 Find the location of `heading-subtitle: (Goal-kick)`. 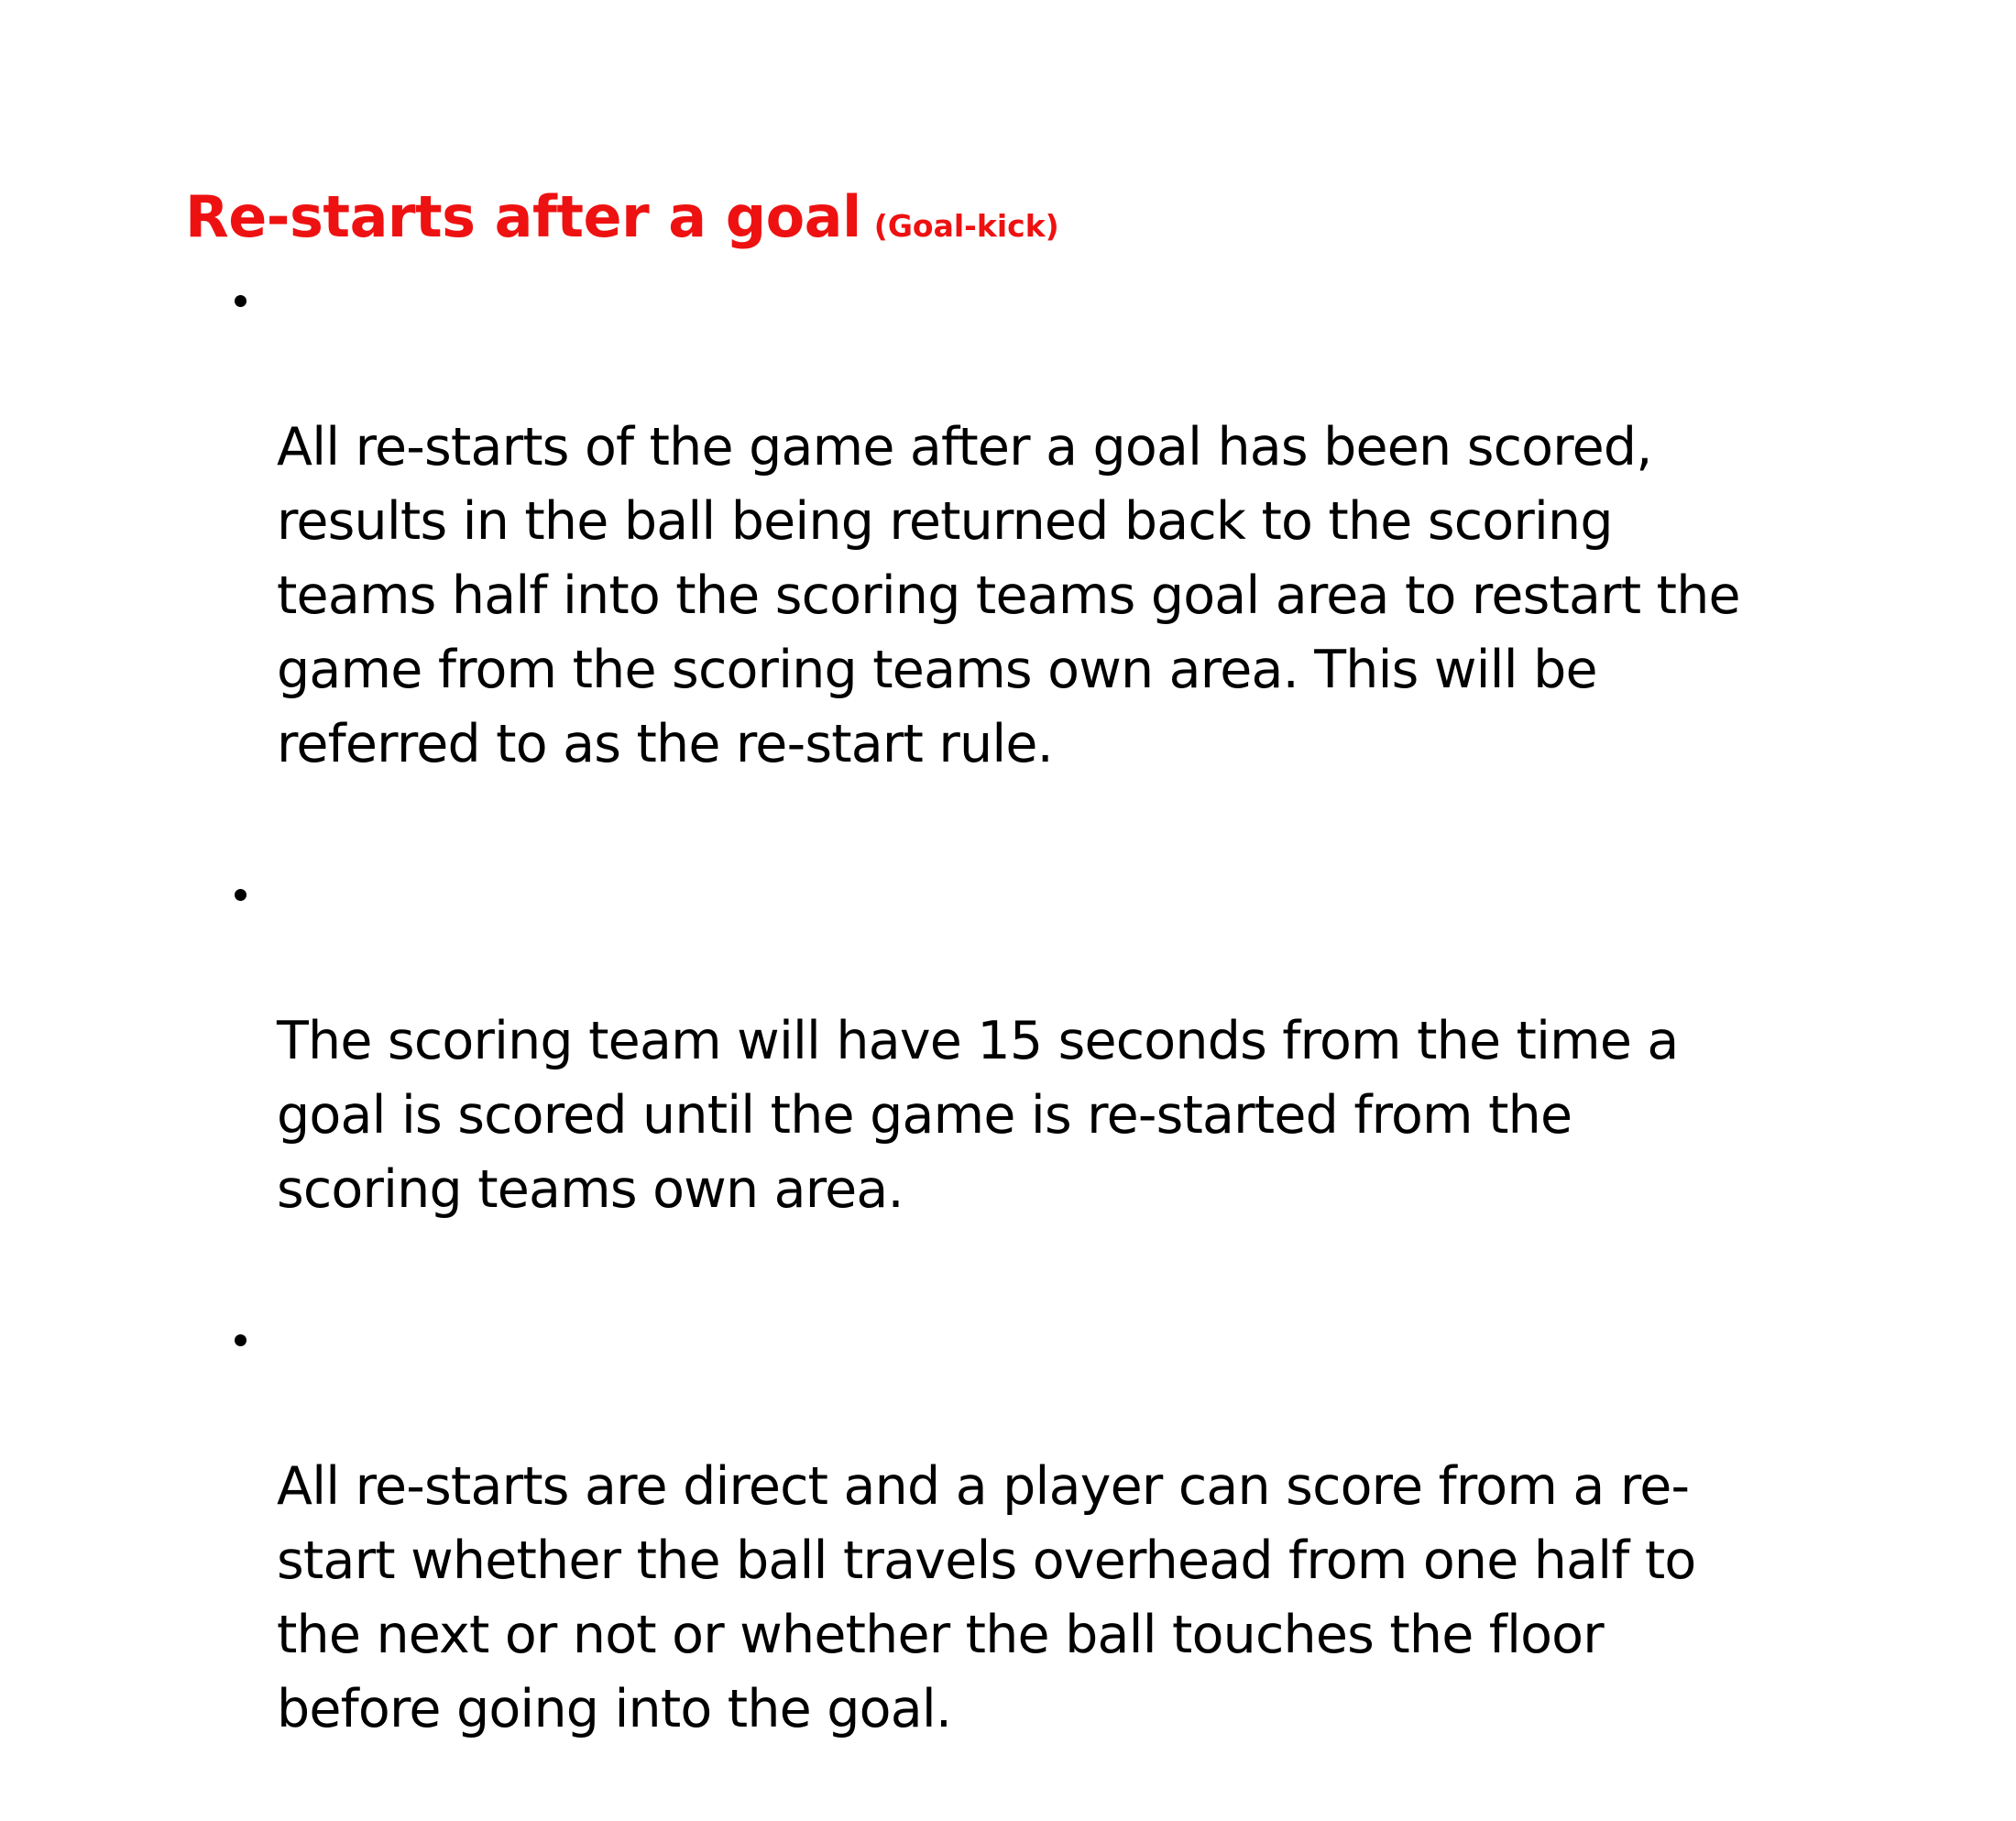

heading-subtitle: (Goal-kick) is located at coordinates (966, 226).